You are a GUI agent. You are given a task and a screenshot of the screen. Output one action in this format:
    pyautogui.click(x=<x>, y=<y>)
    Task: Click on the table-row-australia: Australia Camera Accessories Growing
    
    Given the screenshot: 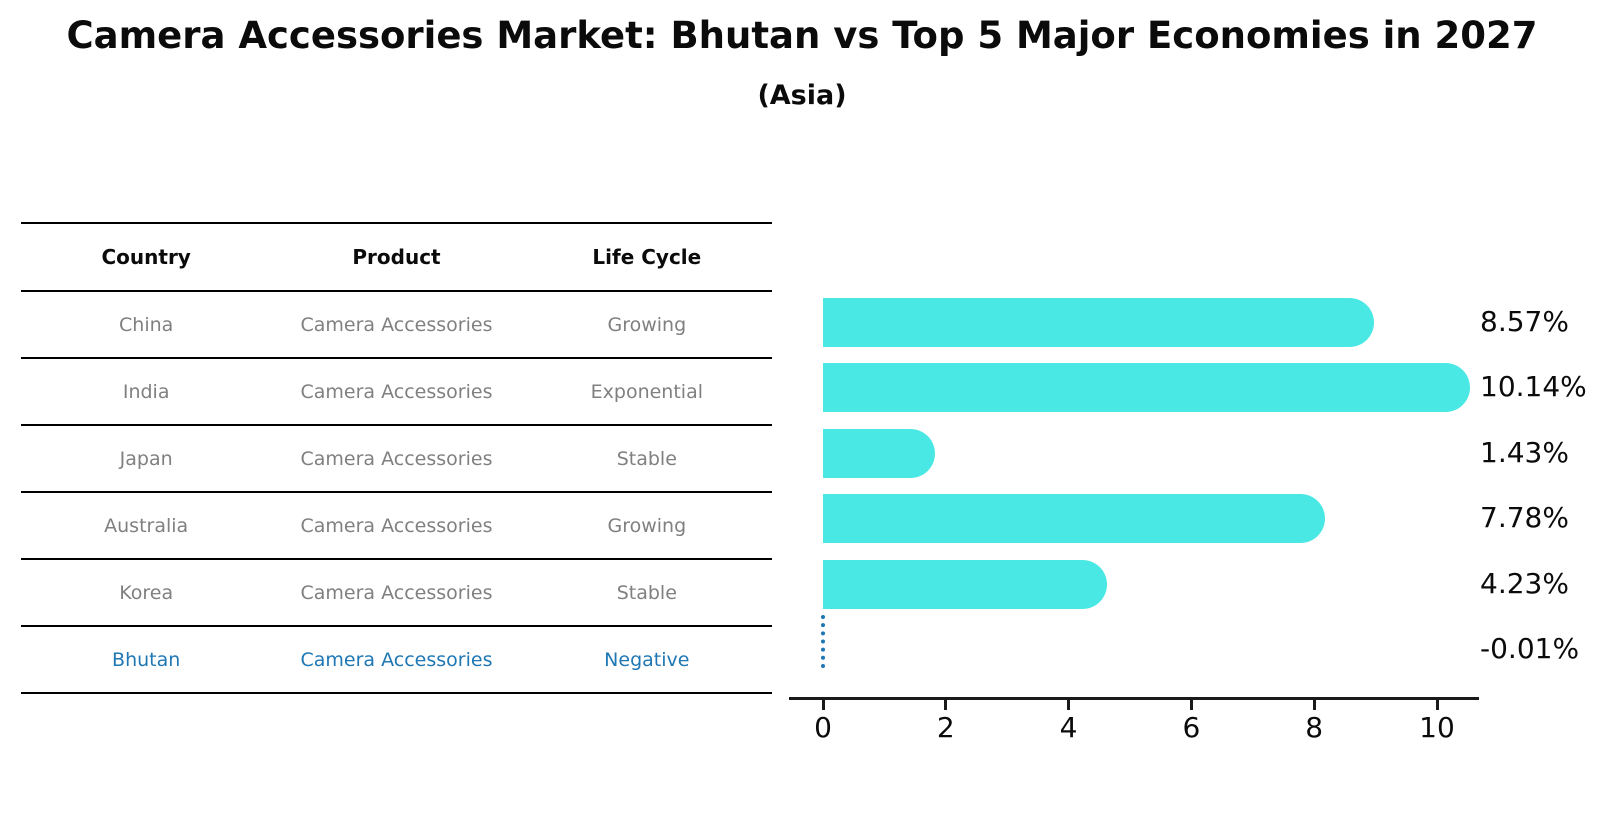 What is the action you would take?
    pyautogui.click(x=396, y=526)
    